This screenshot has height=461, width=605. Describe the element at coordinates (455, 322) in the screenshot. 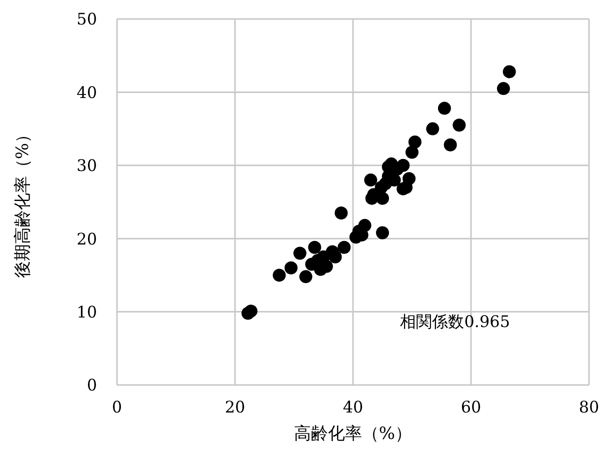

I see `annotation: 相関係数0.965` at that location.